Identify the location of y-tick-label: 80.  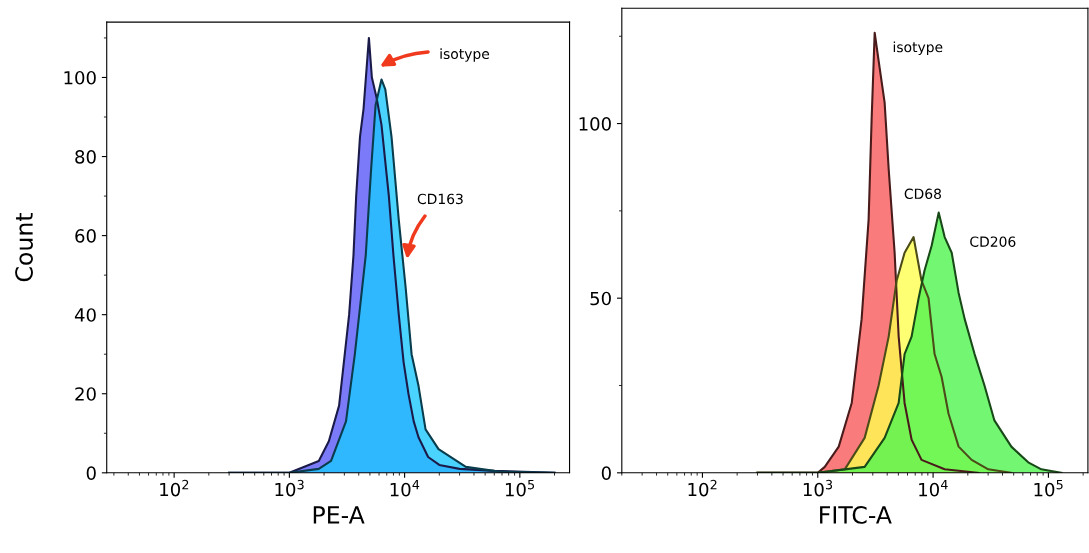
(85, 157).